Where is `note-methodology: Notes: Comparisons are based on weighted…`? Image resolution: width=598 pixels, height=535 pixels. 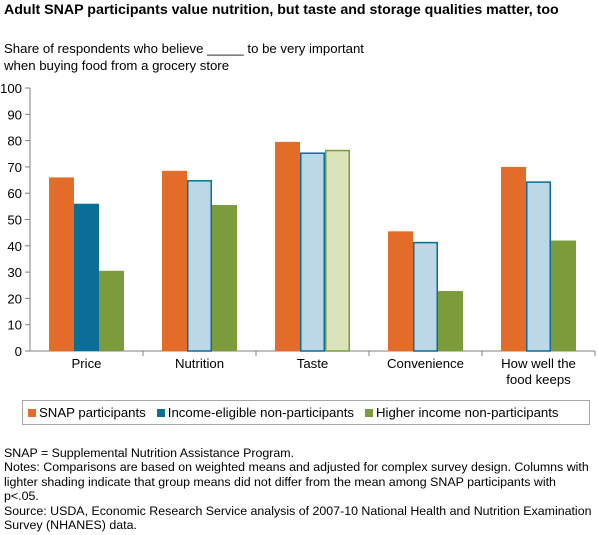
note-methodology: Notes: Comparisons are based on weighted… is located at coordinates (296, 482).